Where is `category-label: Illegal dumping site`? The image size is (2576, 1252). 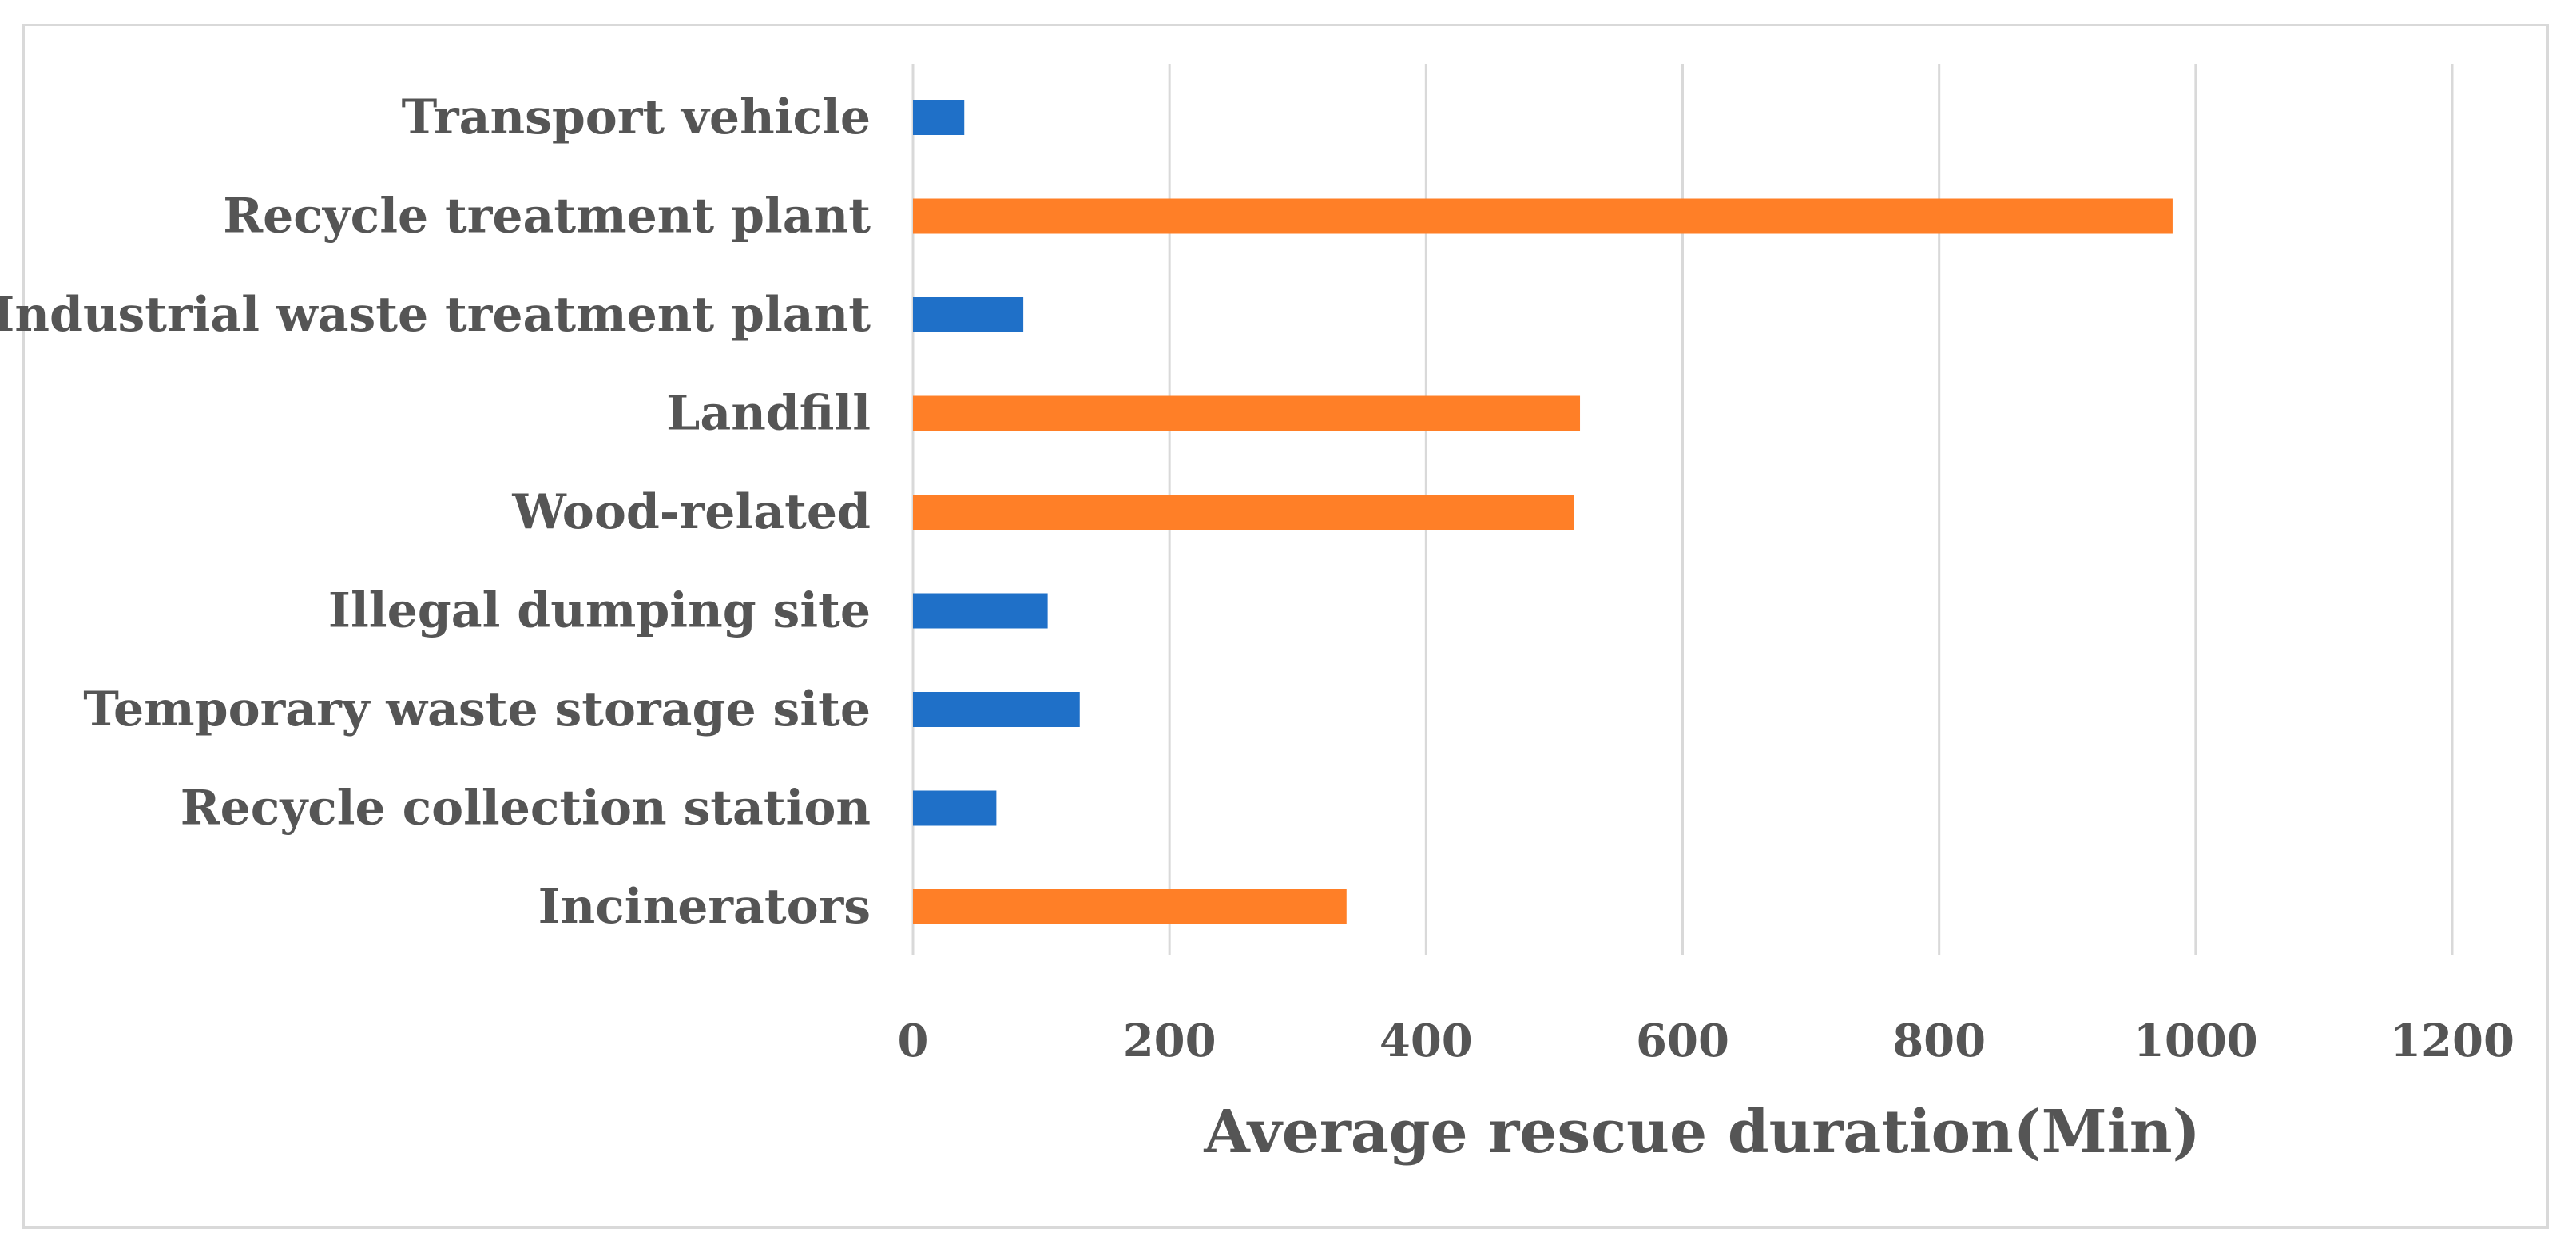
category-label: Illegal dumping site is located at coordinates (599, 611).